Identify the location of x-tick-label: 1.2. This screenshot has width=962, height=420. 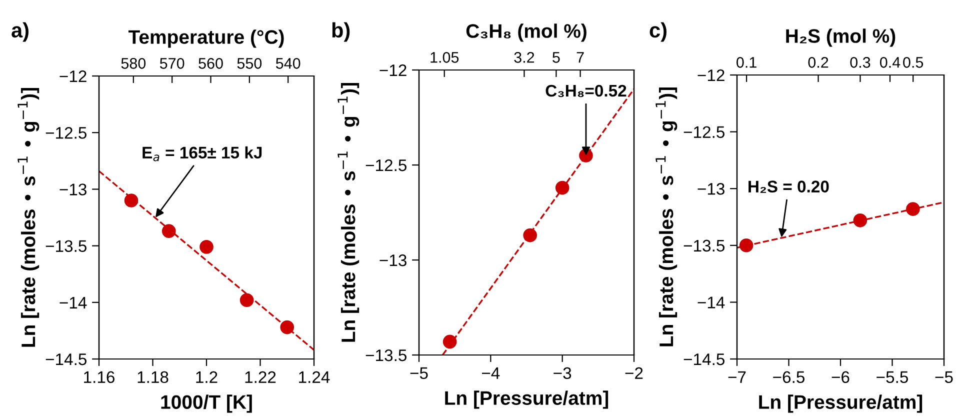
(207, 377).